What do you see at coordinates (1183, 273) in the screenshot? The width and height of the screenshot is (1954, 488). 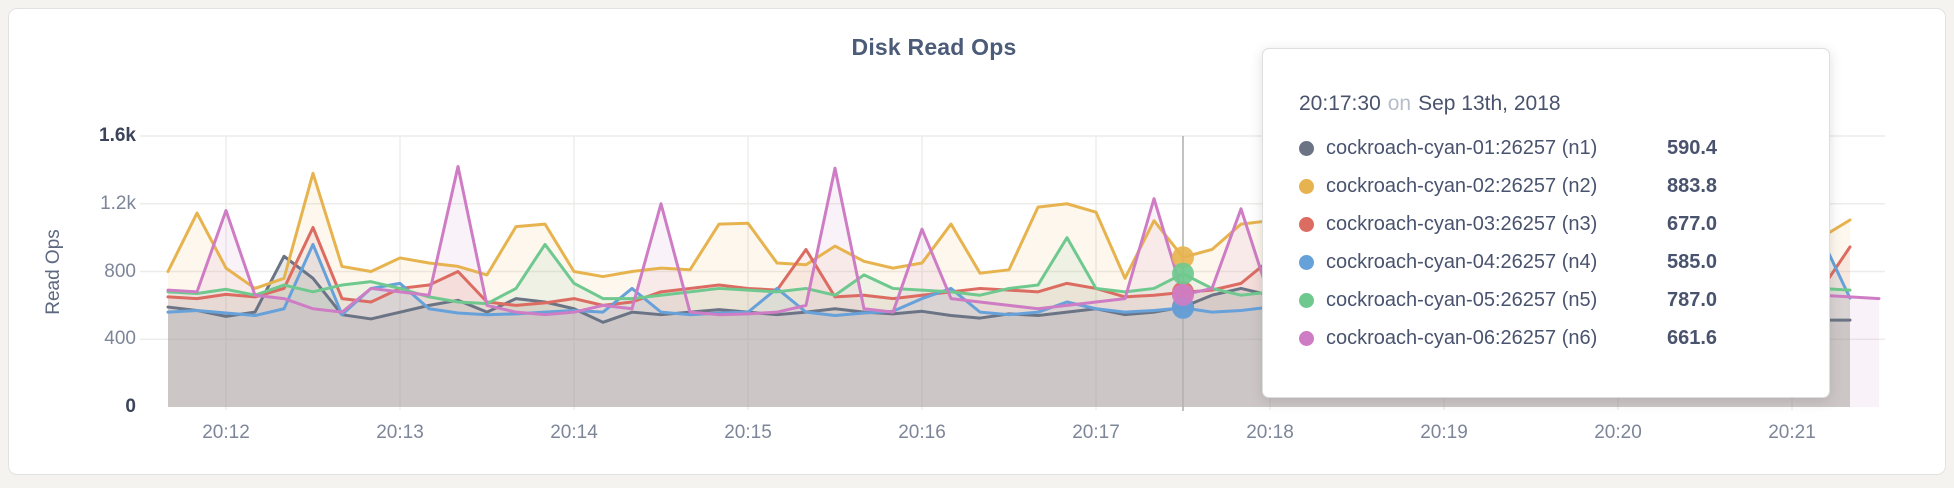 I see `hover-dot-n5` at bounding box center [1183, 273].